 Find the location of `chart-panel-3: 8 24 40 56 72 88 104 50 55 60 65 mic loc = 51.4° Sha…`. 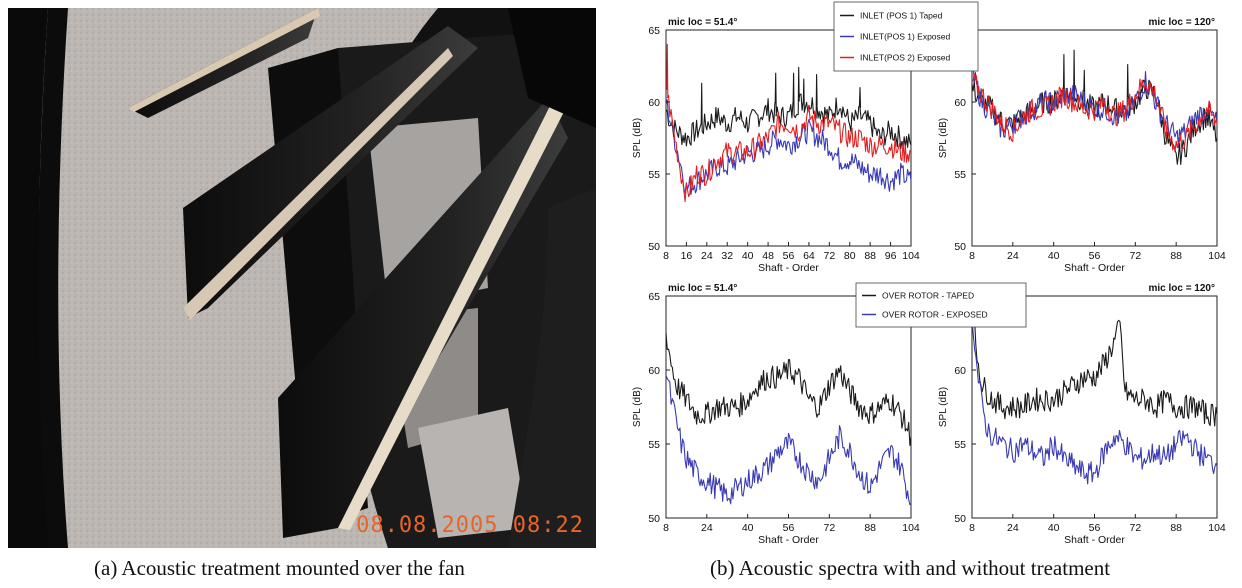

chart-panel-3: 8 24 40 56 72 88 104 50 55 60 65 mic loc = 51.4° Sha… is located at coordinates (776, 414).